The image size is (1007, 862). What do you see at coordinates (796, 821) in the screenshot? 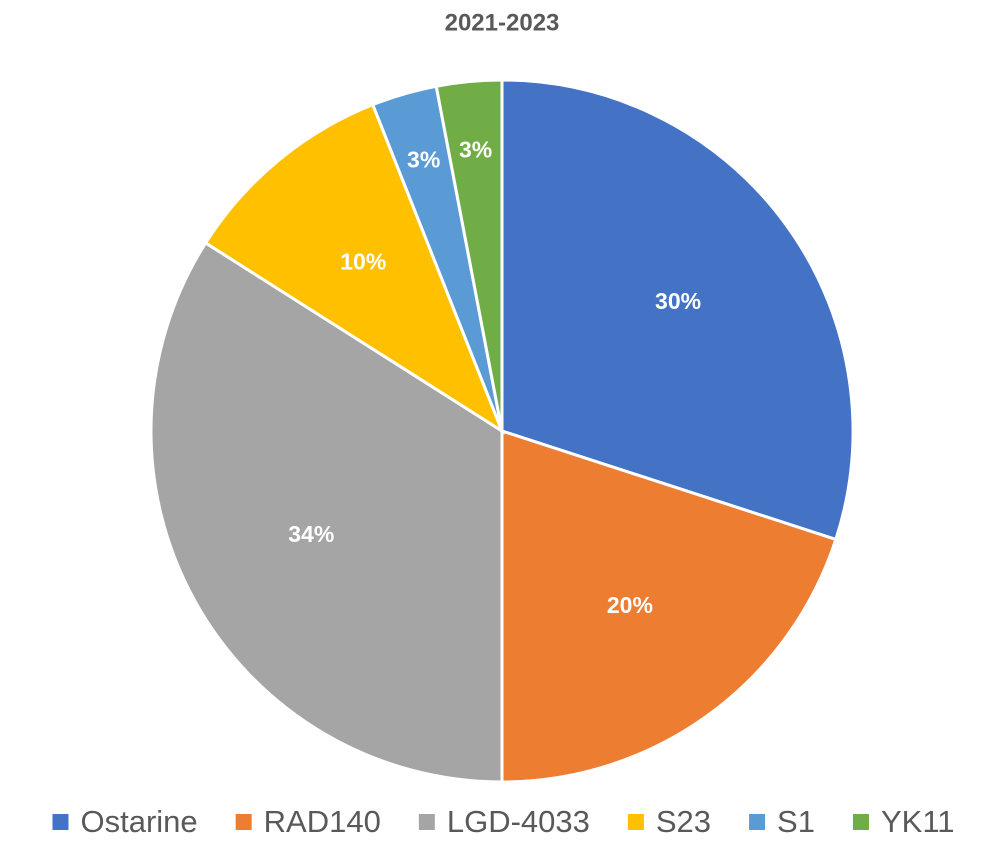
I see `legend-label: S1` at bounding box center [796, 821].